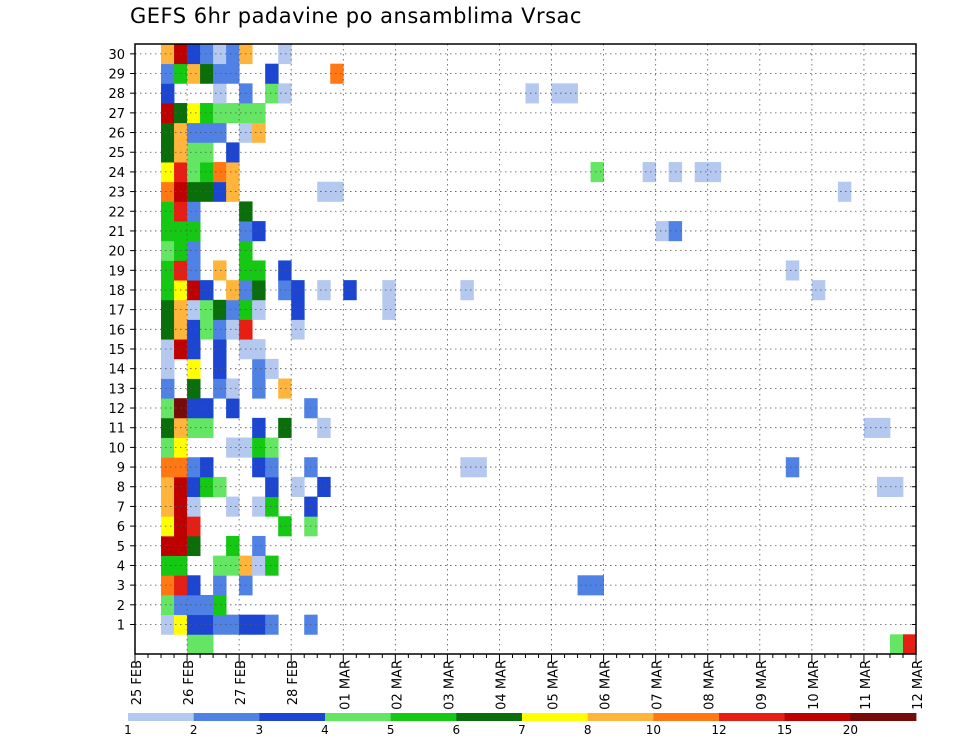  Describe the element at coordinates (116, 75) in the screenshot. I see `y-tick-label: 29` at that location.